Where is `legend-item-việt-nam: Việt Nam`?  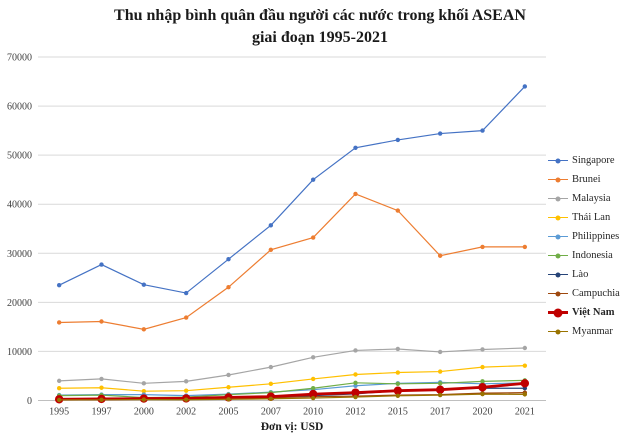 legend-item-việt-nam: Việt Nam is located at coordinates (584, 312).